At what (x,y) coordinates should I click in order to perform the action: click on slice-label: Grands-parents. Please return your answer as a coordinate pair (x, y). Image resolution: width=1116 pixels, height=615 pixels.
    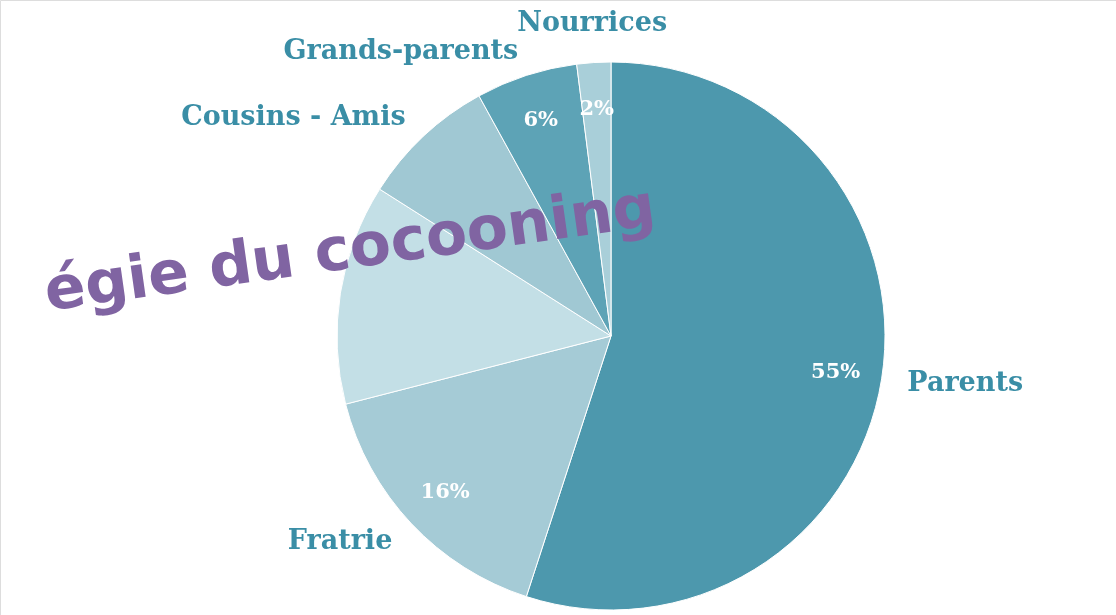
    Looking at the image, I should click on (401, 49).